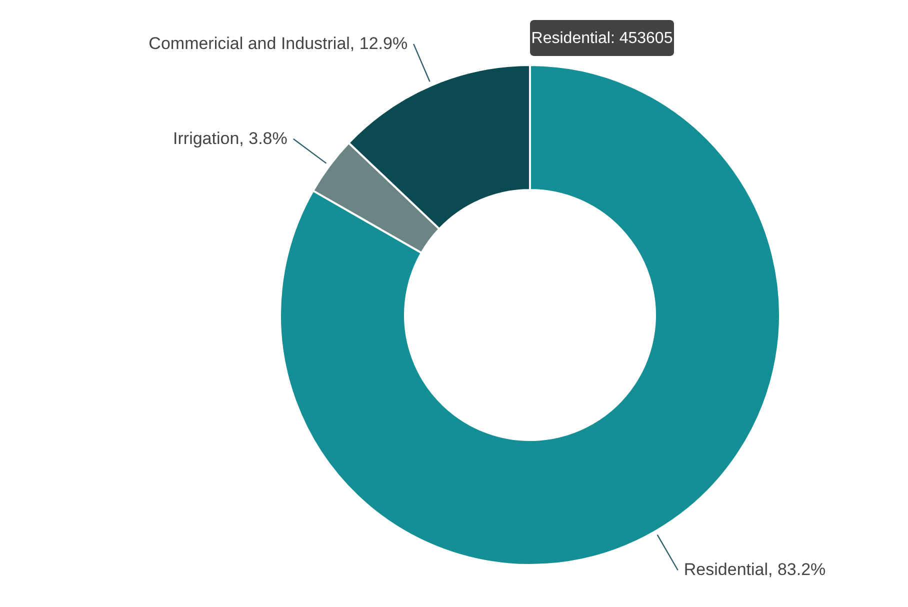  What do you see at coordinates (230, 138) in the screenshot?
I see `slice-label: Irrigation, 3.8%` at bounding box center [230, 138].